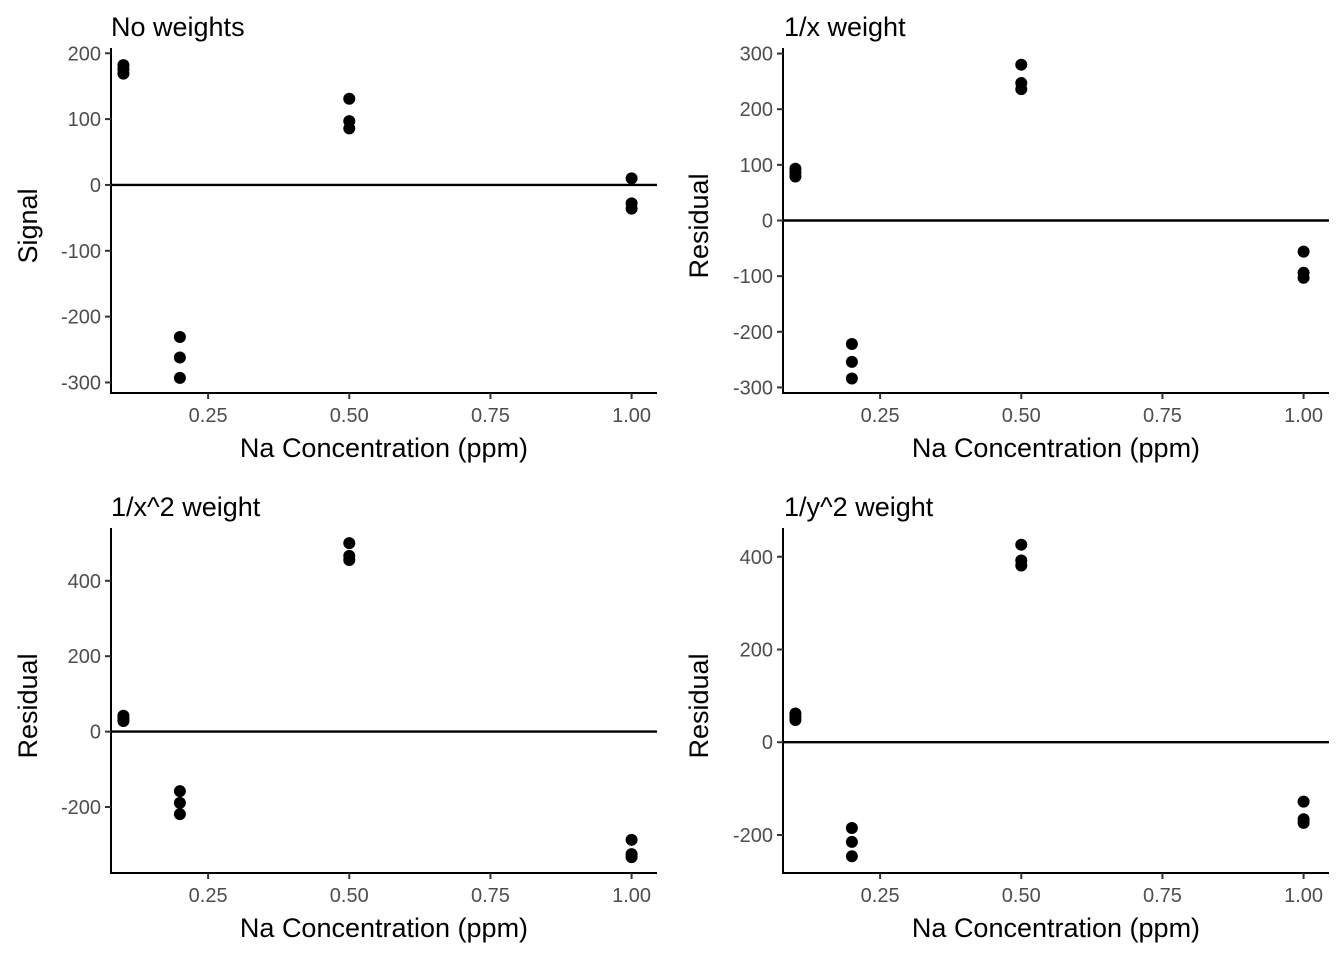 The image size is (1344, 960). Describe the element at coordinates (845, 27) in the screenshot. I see `panel-title: 1/x weight` at that location.